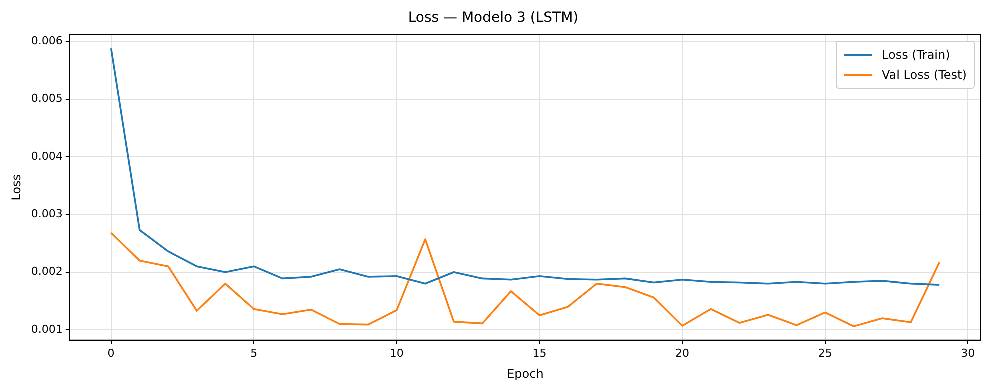  Describe the element at coordinates (16, 187) in the screenshot. I see `y-axis-title: Loss` at that location.